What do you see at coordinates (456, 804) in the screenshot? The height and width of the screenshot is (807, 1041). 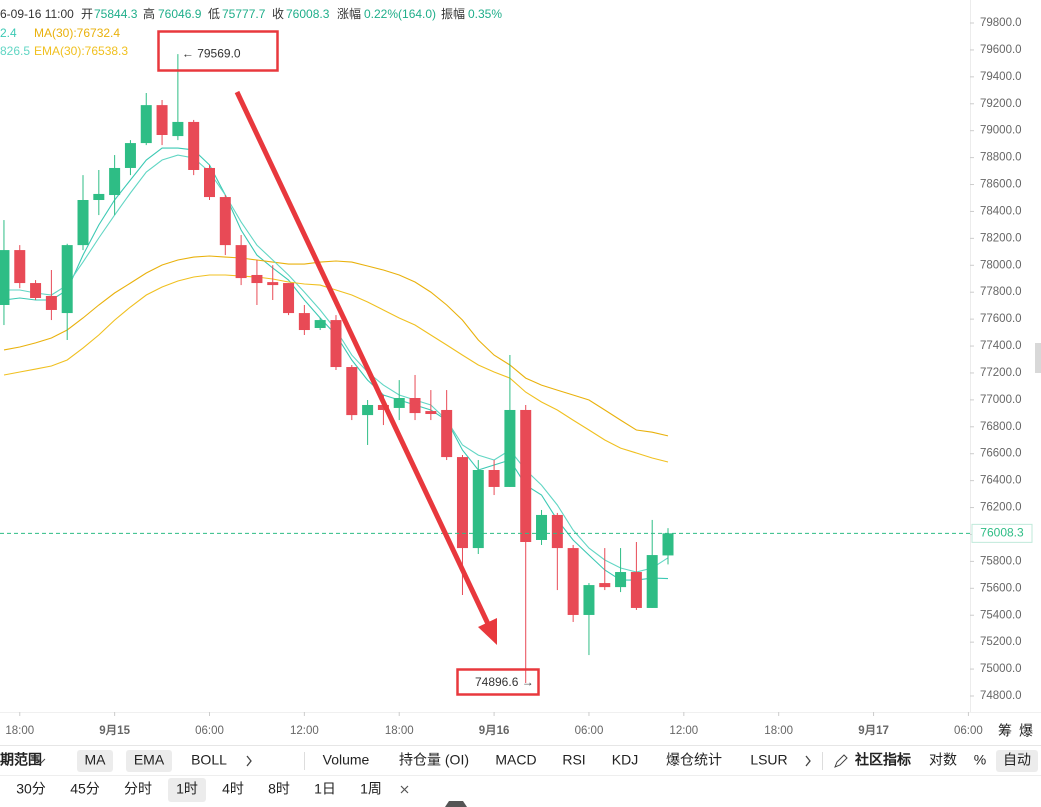 I see `panel-tab` at bounding box center [456, 804].